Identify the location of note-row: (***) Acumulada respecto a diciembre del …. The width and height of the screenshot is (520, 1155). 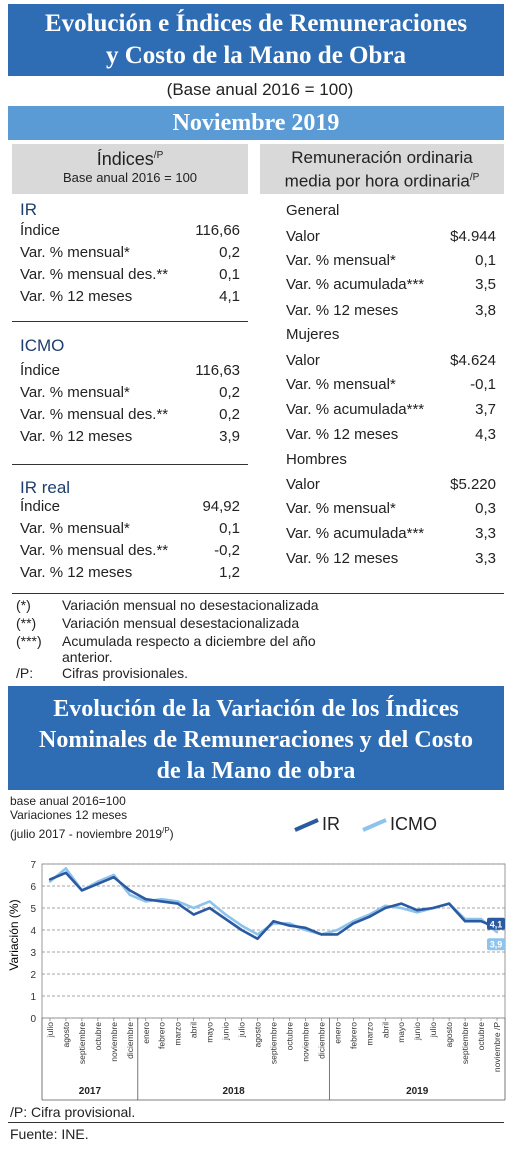
(256, 641).